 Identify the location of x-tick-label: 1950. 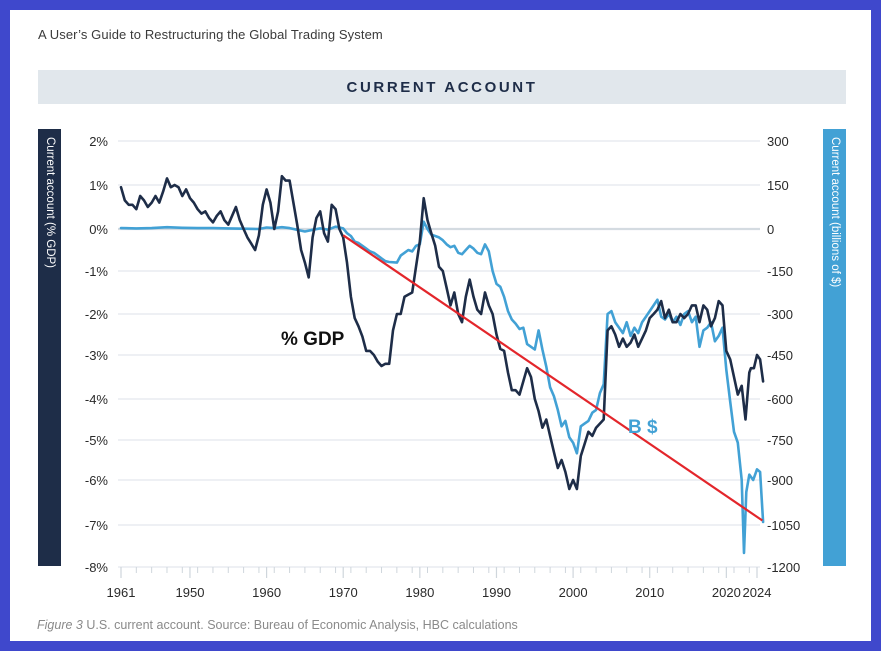
(190, 592).